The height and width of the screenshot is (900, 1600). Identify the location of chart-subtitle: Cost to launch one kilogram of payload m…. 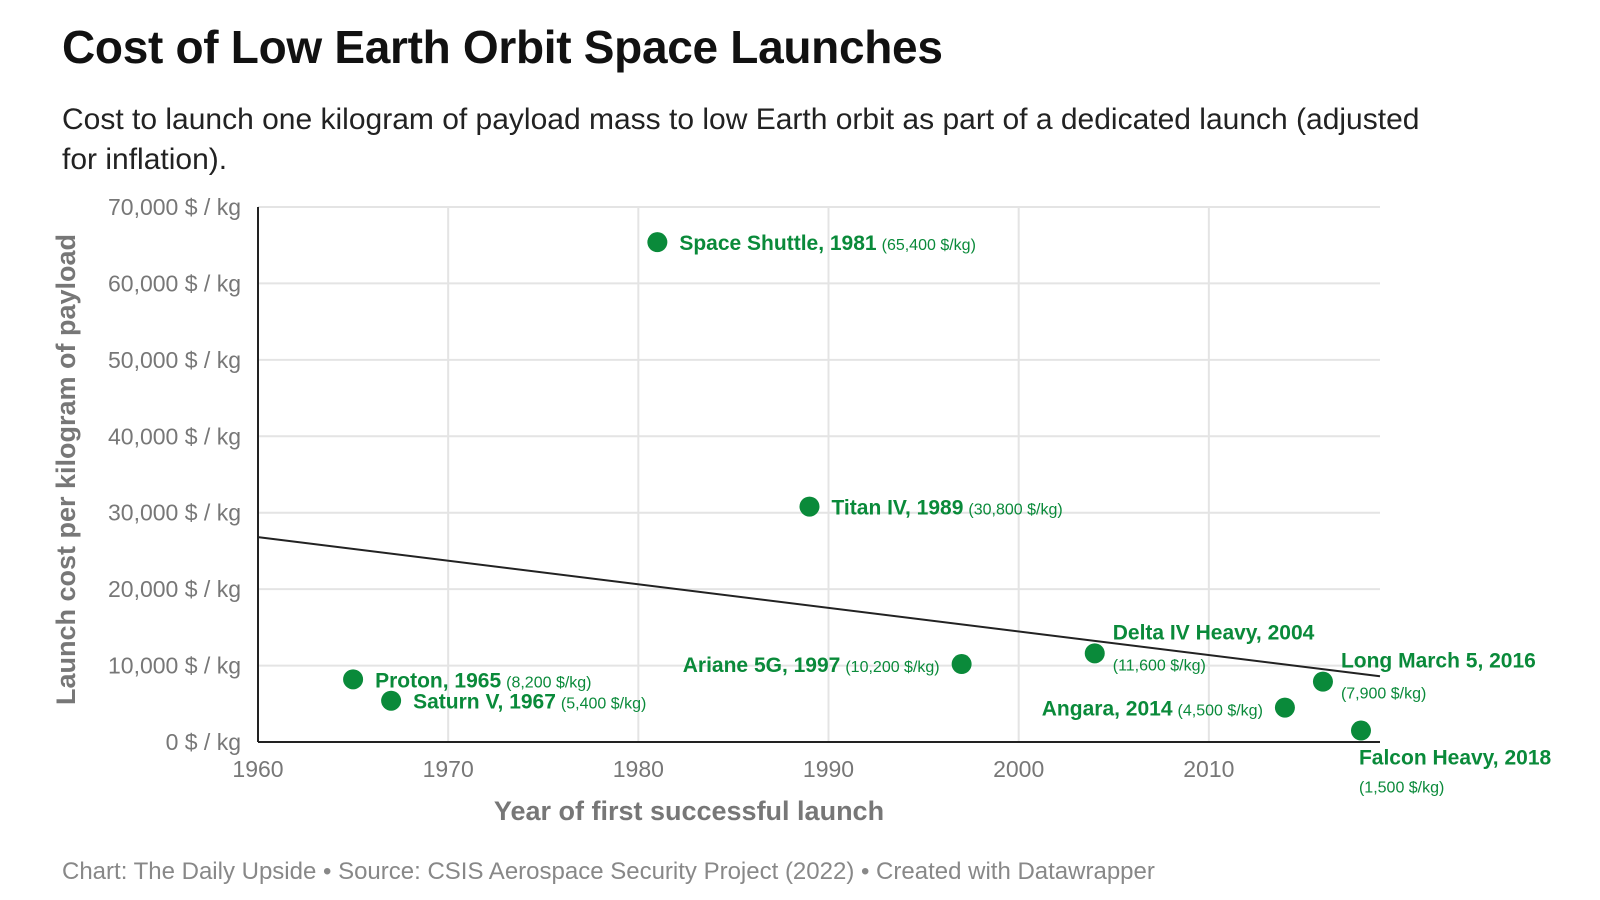
(741, 139).